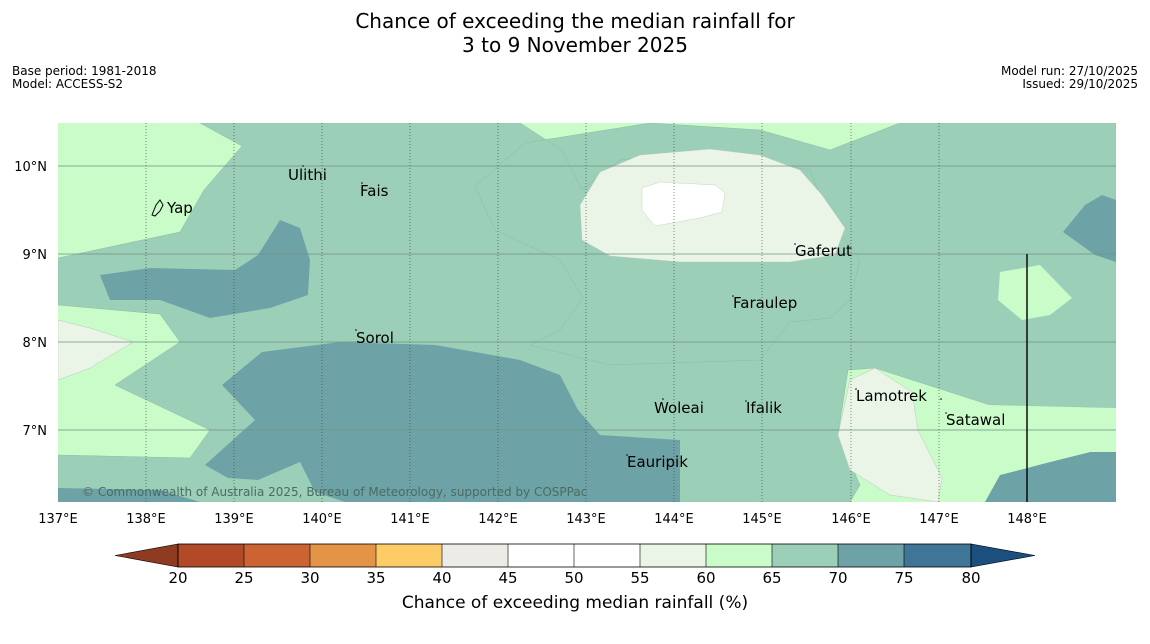  I want to click on colorbar-tick: 20, so click(177, 578).